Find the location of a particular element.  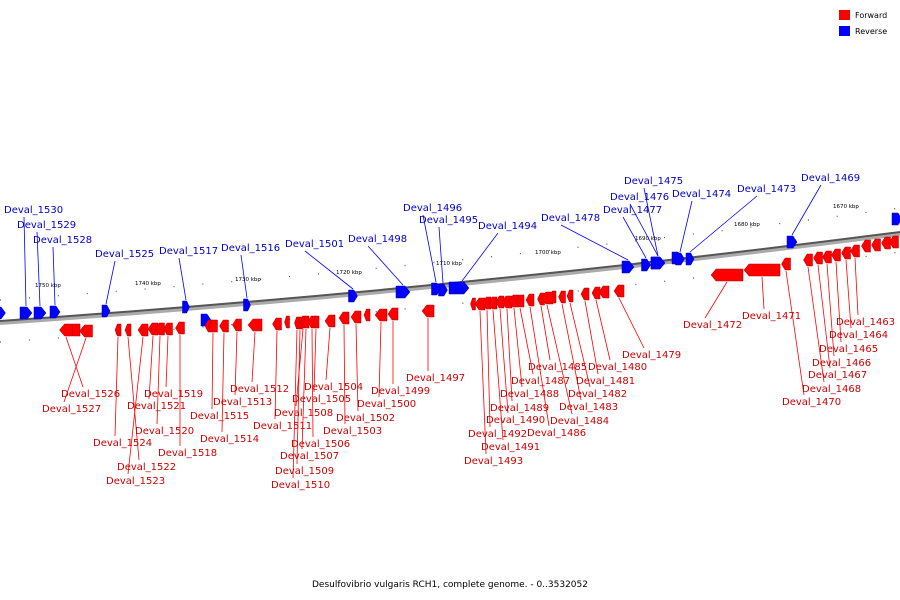

gene-label: Deval_1474 is located at coordinates (701, 194).